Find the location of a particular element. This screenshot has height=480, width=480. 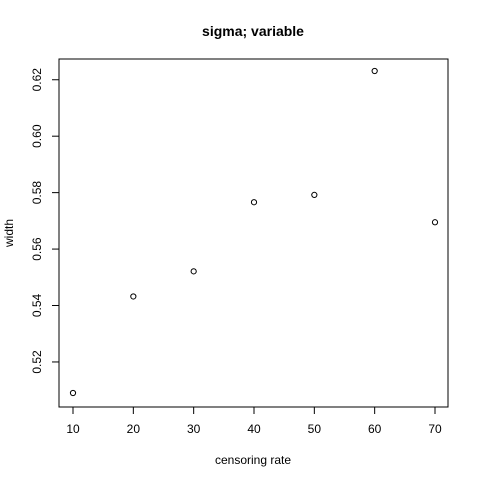

x-tick-label: 20 is located at coordinates (134, 429).